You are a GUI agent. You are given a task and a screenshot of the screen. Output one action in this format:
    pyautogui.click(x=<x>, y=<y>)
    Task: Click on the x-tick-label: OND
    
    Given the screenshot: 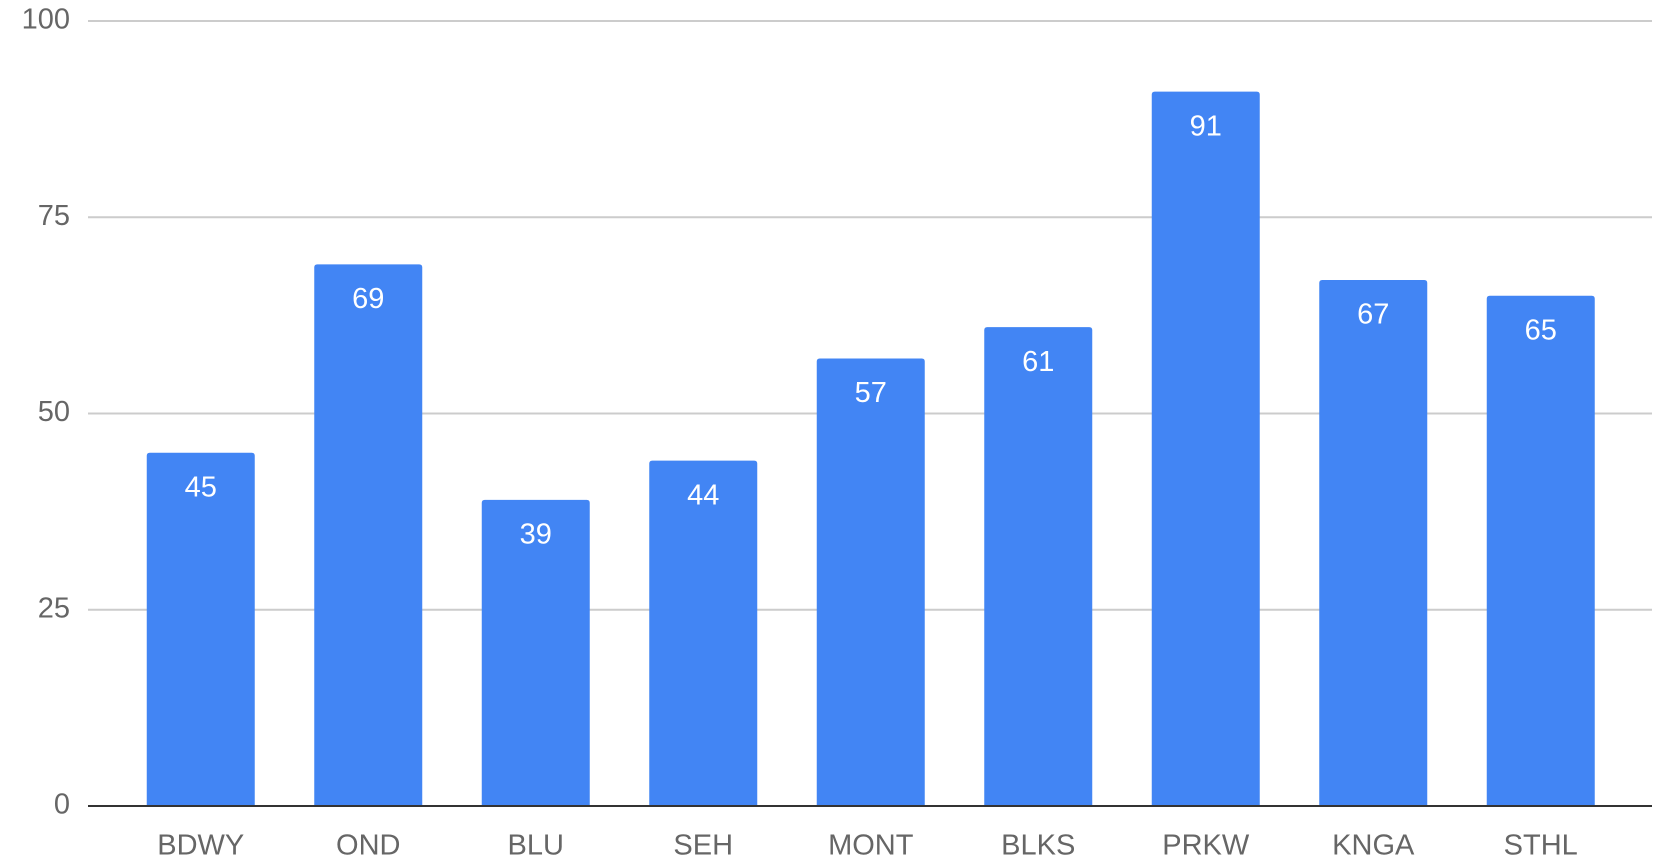 What is the action you would take?
    pyautogui.click(x=368, y=846)
    